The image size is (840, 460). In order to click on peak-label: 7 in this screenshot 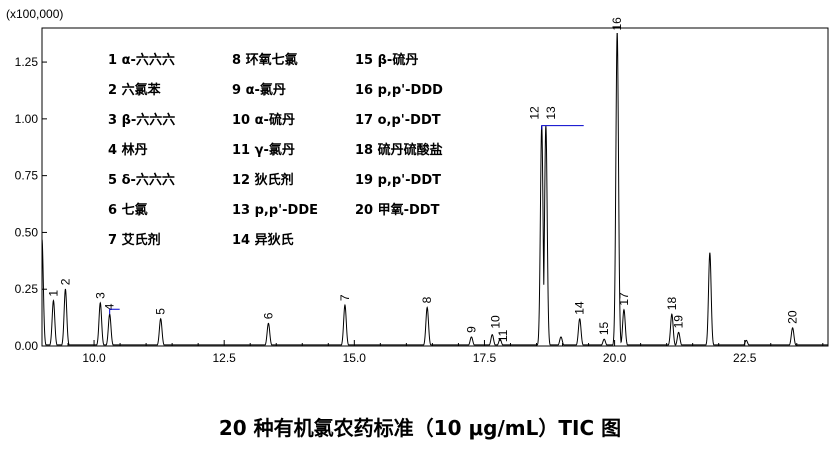, I will do `click(345, 297)`.